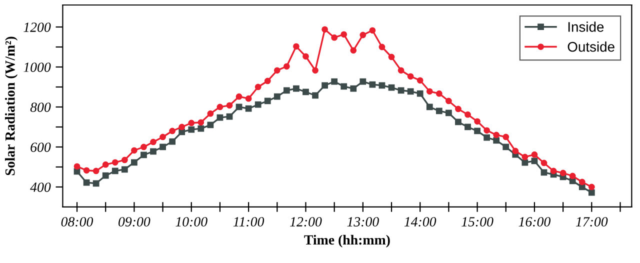  What do you see at coordinates (37, 67) in the screenshot?
I see `y-tick-label: 1000` at bounding box center [37, 67].